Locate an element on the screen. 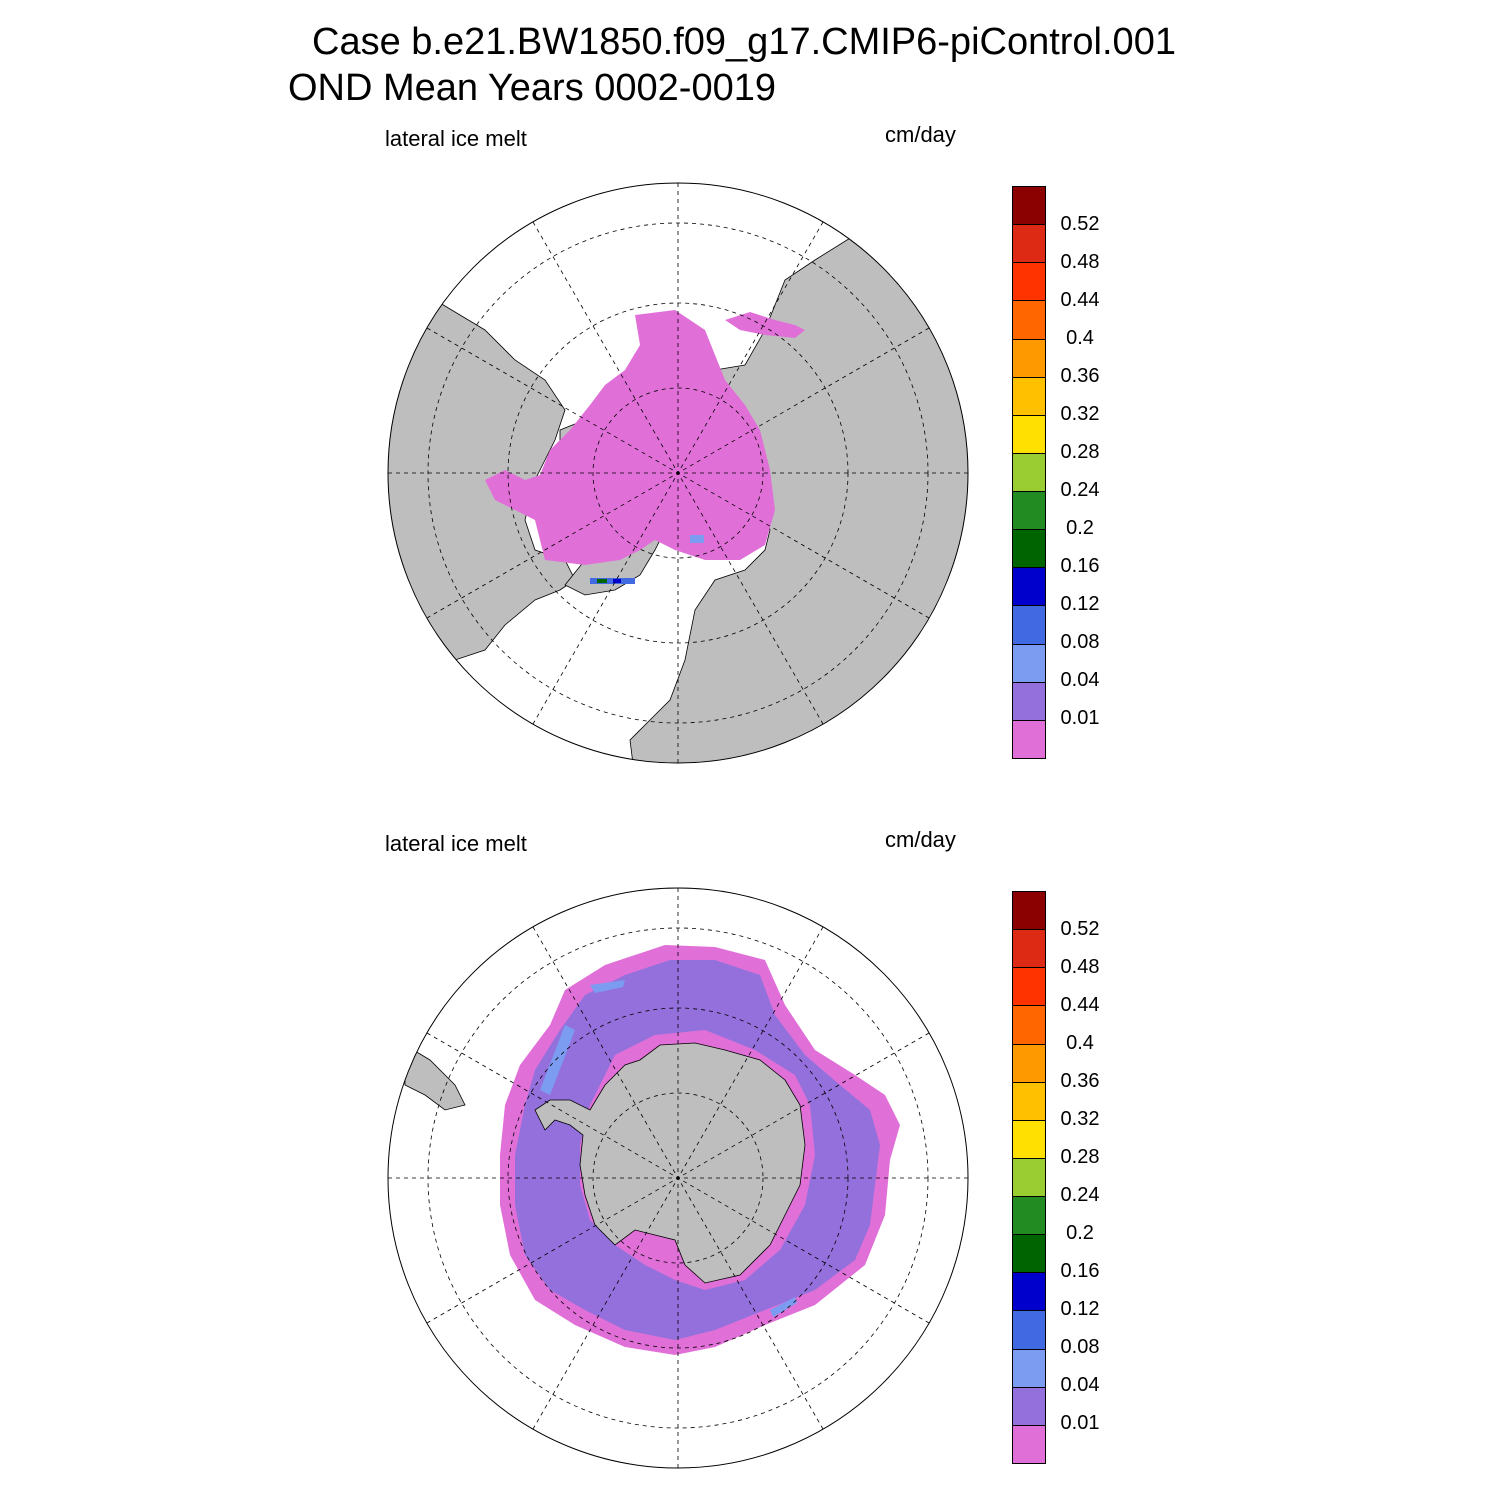  north-colorbar-tick: 0.52 is located at coordinates (1080, 224).